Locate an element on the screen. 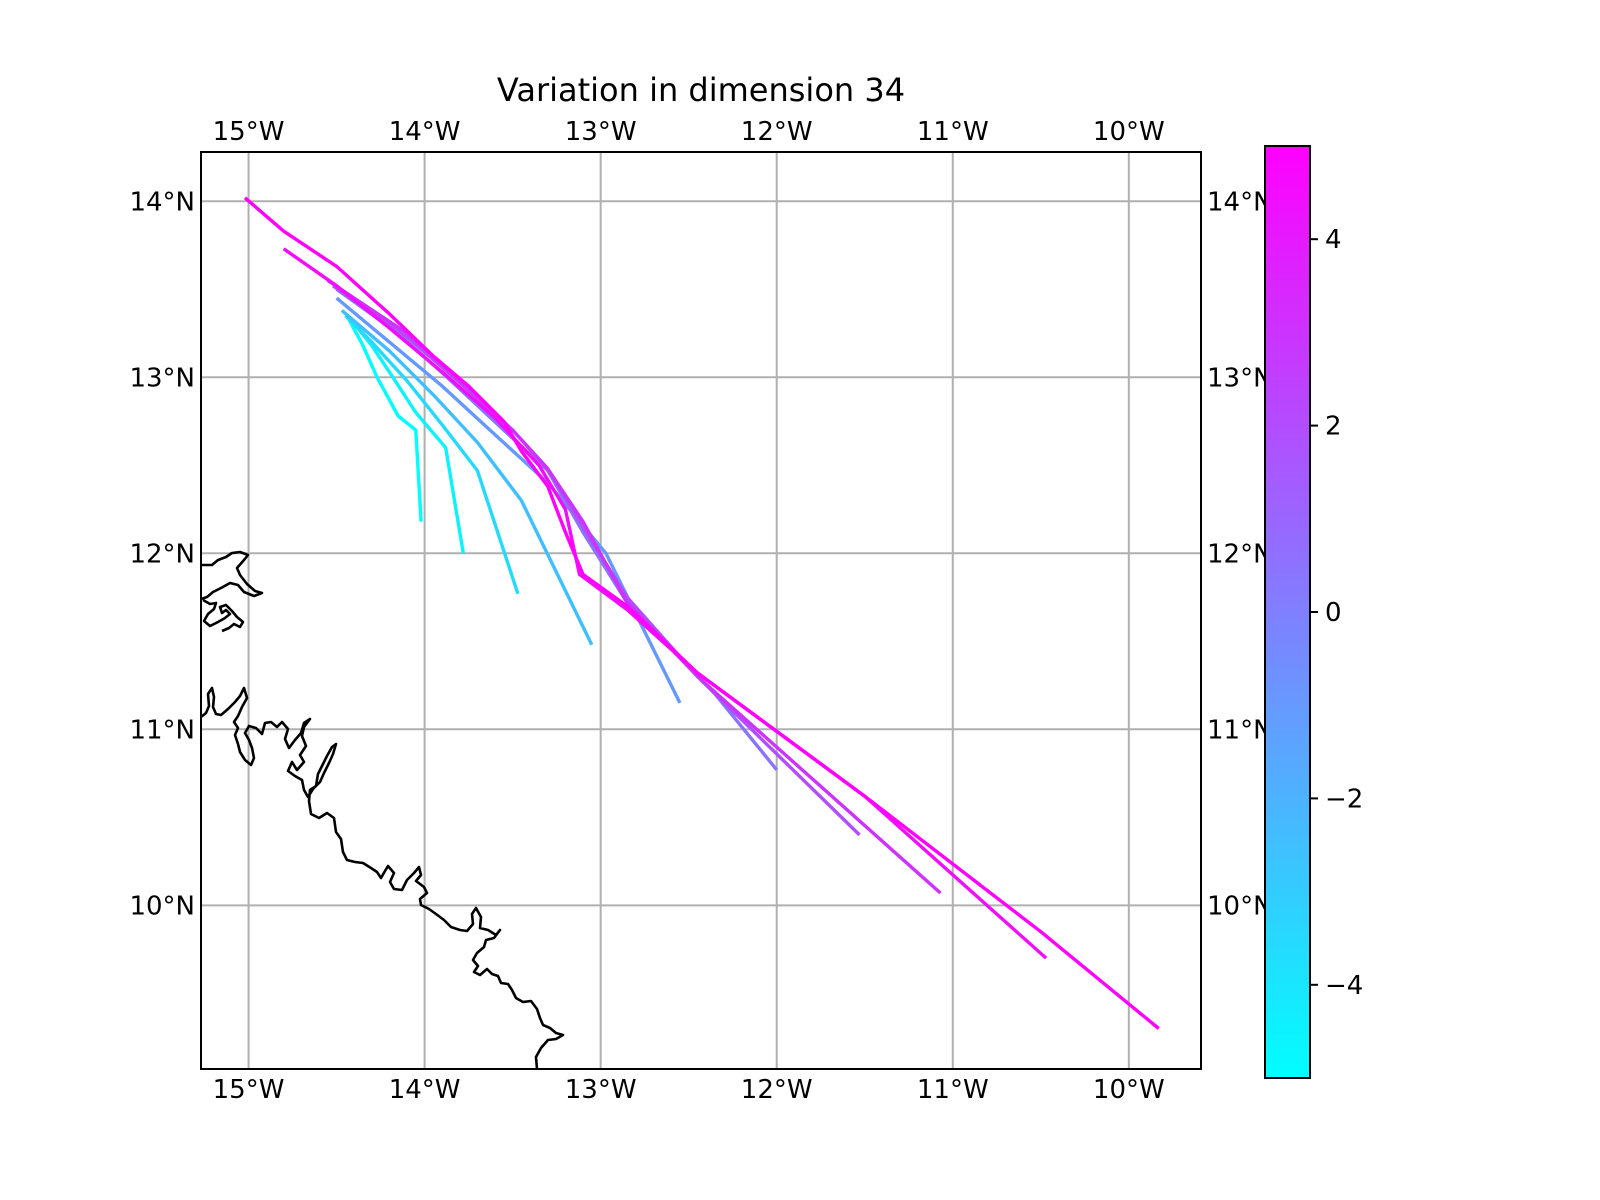  coastline-south is located at coordinates (383, 877).